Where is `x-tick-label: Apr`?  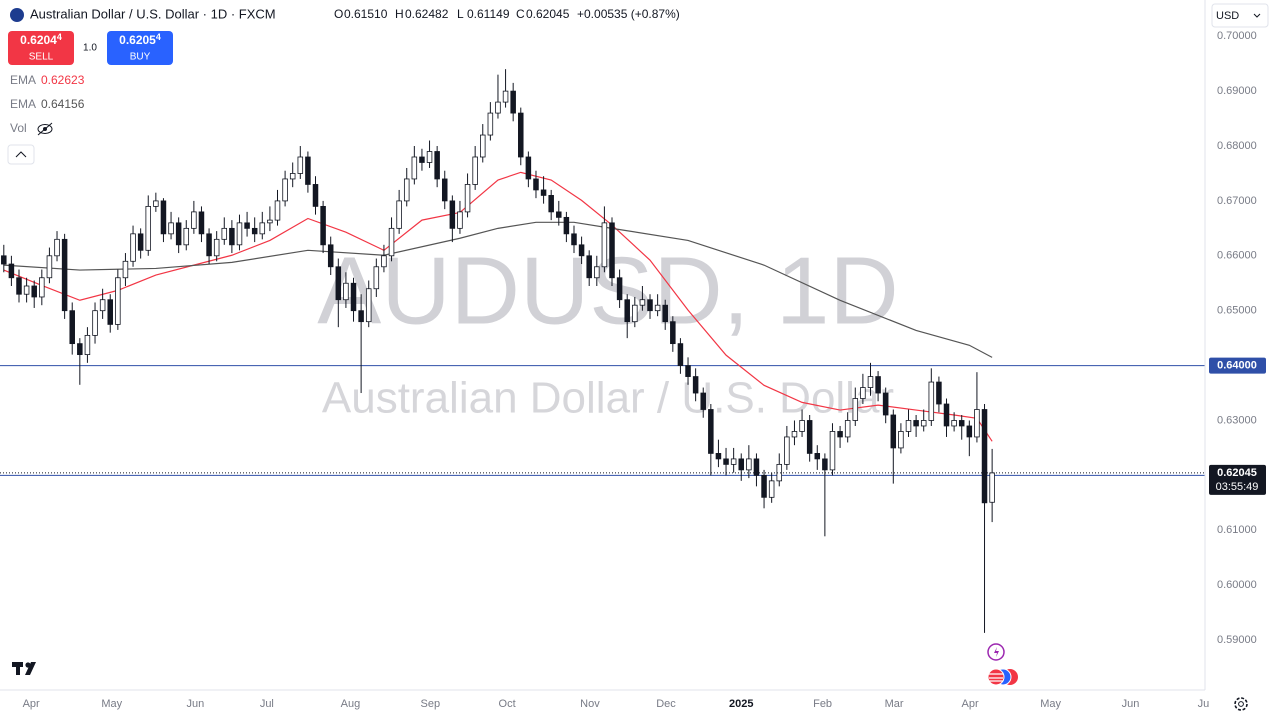 x-tick-label: Apr is located at coordinates (31, 704).